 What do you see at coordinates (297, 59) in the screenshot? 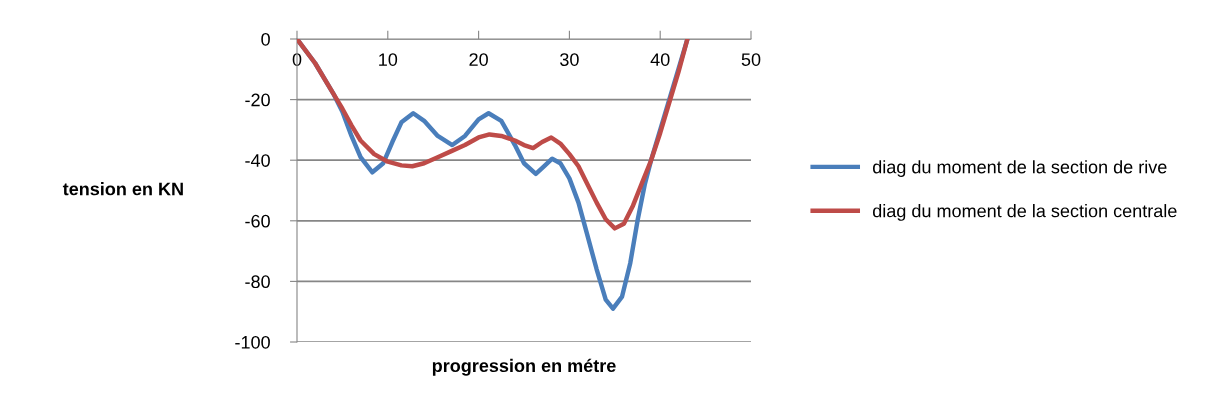
I see `x-tick-label: 0` at bounding box center [297, 59].